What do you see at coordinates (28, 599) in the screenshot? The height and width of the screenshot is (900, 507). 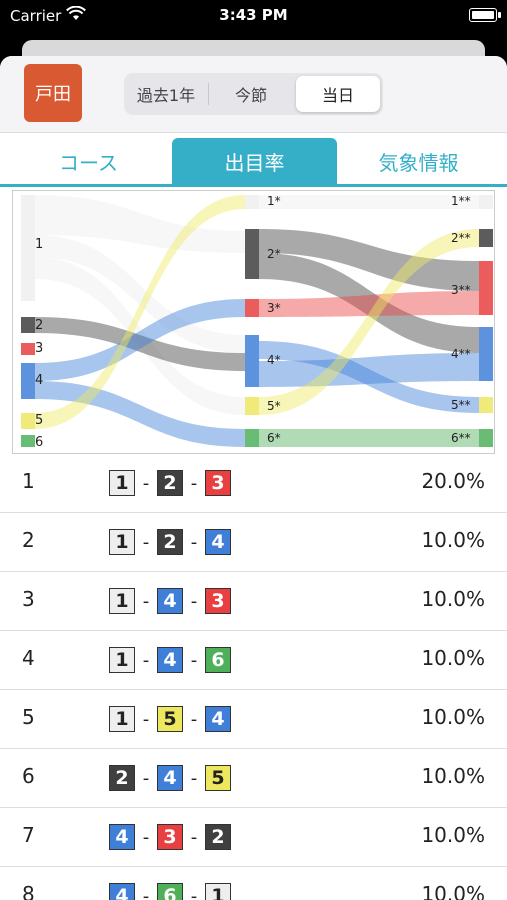 I see `result-rank: 3` at bounding box center [28, 599].